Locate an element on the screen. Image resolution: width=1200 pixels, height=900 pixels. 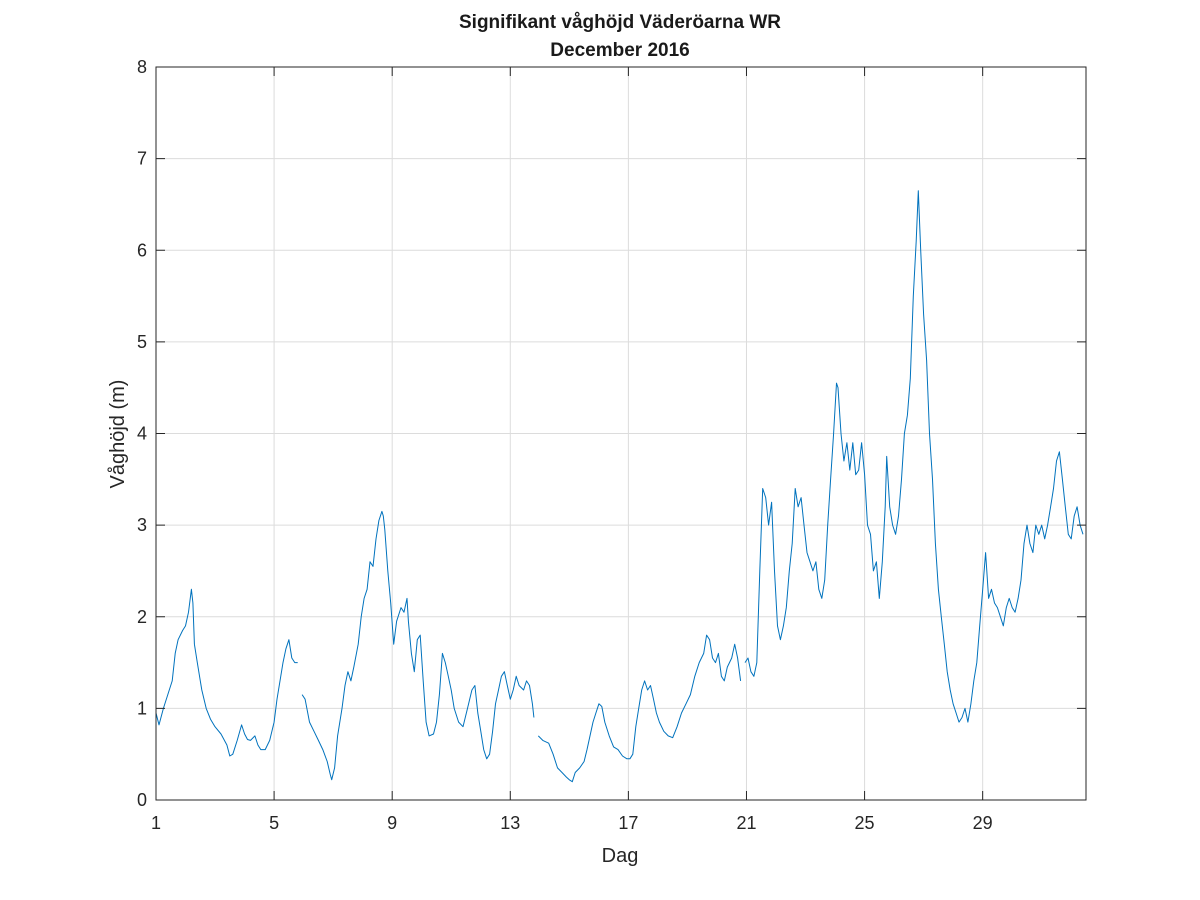
y-tick-label: 4 is located at coordinates (142, 434).